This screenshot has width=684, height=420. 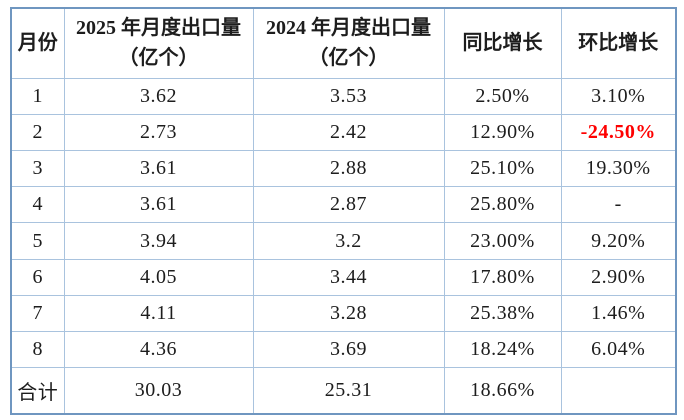 I want to click on cell-yoy-growth: 25.10%, so click(x=502, y=168).